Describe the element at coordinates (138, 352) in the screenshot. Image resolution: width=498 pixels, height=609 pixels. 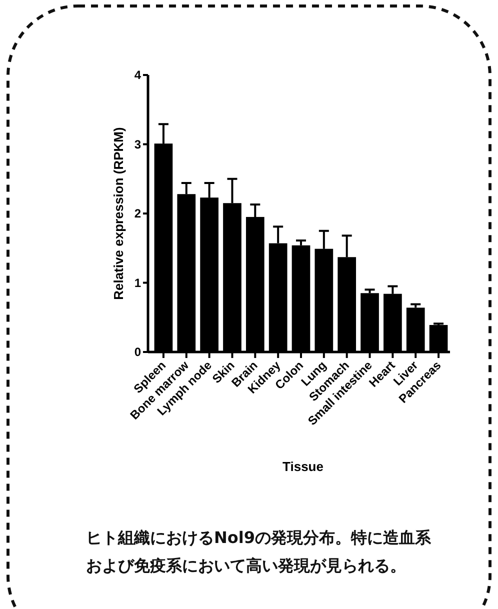
I see `y-tick-label: 0` at that location.